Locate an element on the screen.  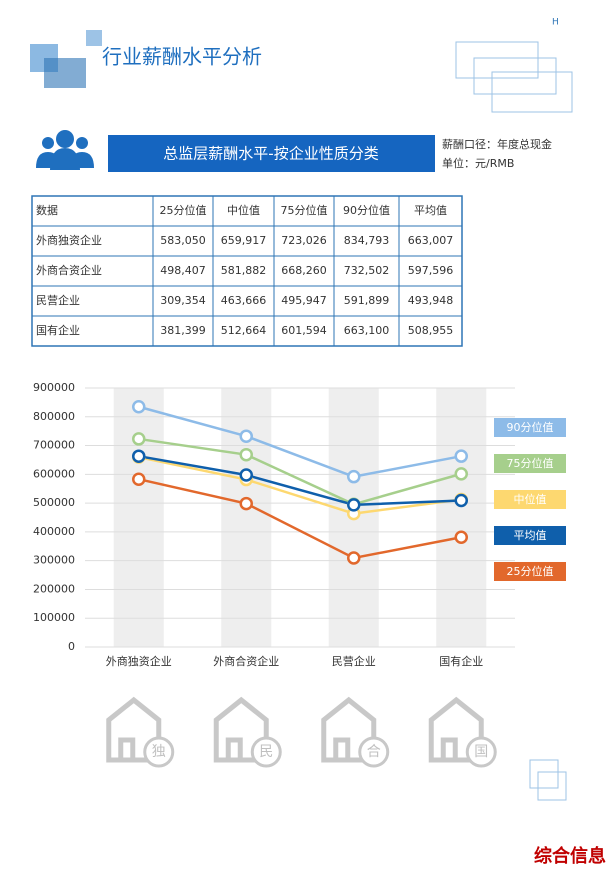
table-cell: 495,947 is located at coordinates (304, 300).